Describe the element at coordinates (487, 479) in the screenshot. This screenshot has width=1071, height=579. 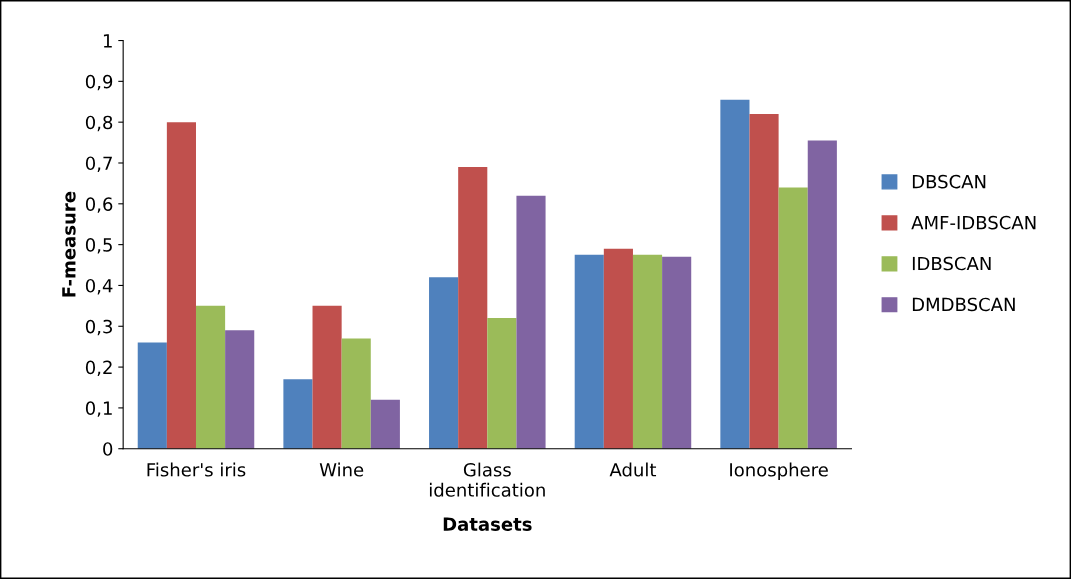
I see `x-tick-label: Glass identification` at that location.